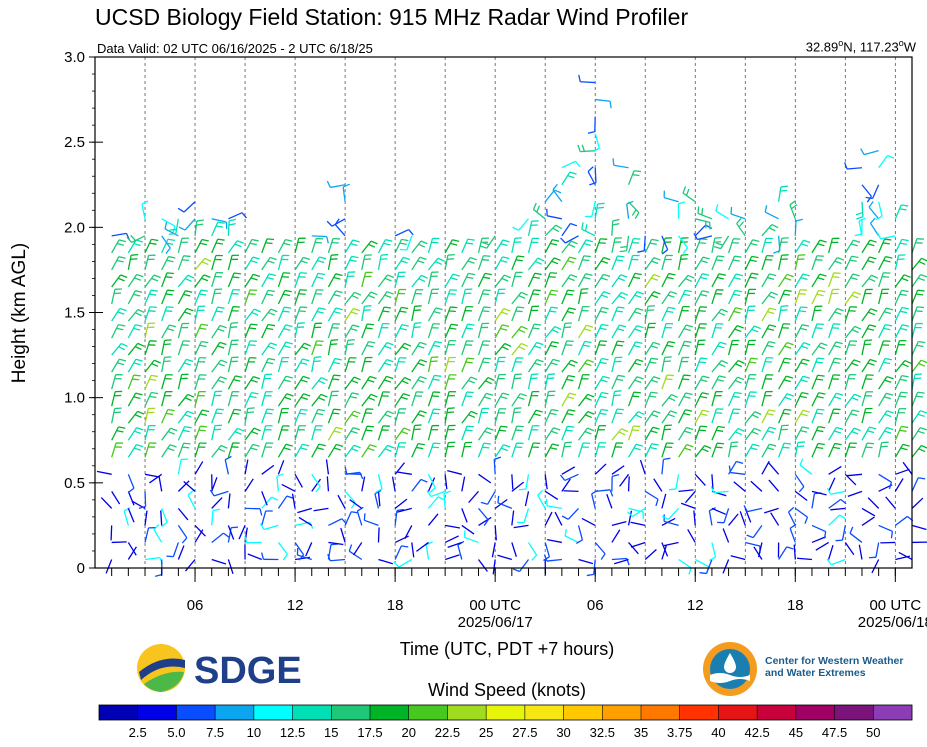  I want to click on x-tick-label: 12, so click(695, 605).